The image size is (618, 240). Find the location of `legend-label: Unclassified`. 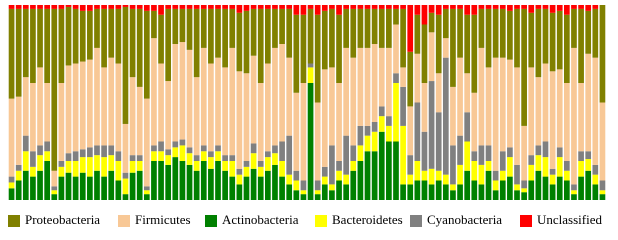

legend-label: Unclassified is located at coordinates (569, 219).